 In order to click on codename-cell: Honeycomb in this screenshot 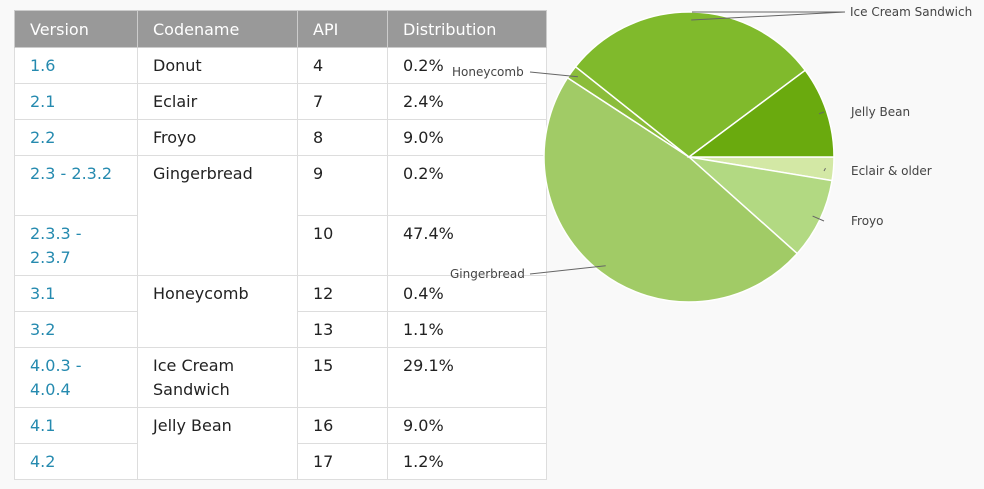, I will do `click(217, 311)`.